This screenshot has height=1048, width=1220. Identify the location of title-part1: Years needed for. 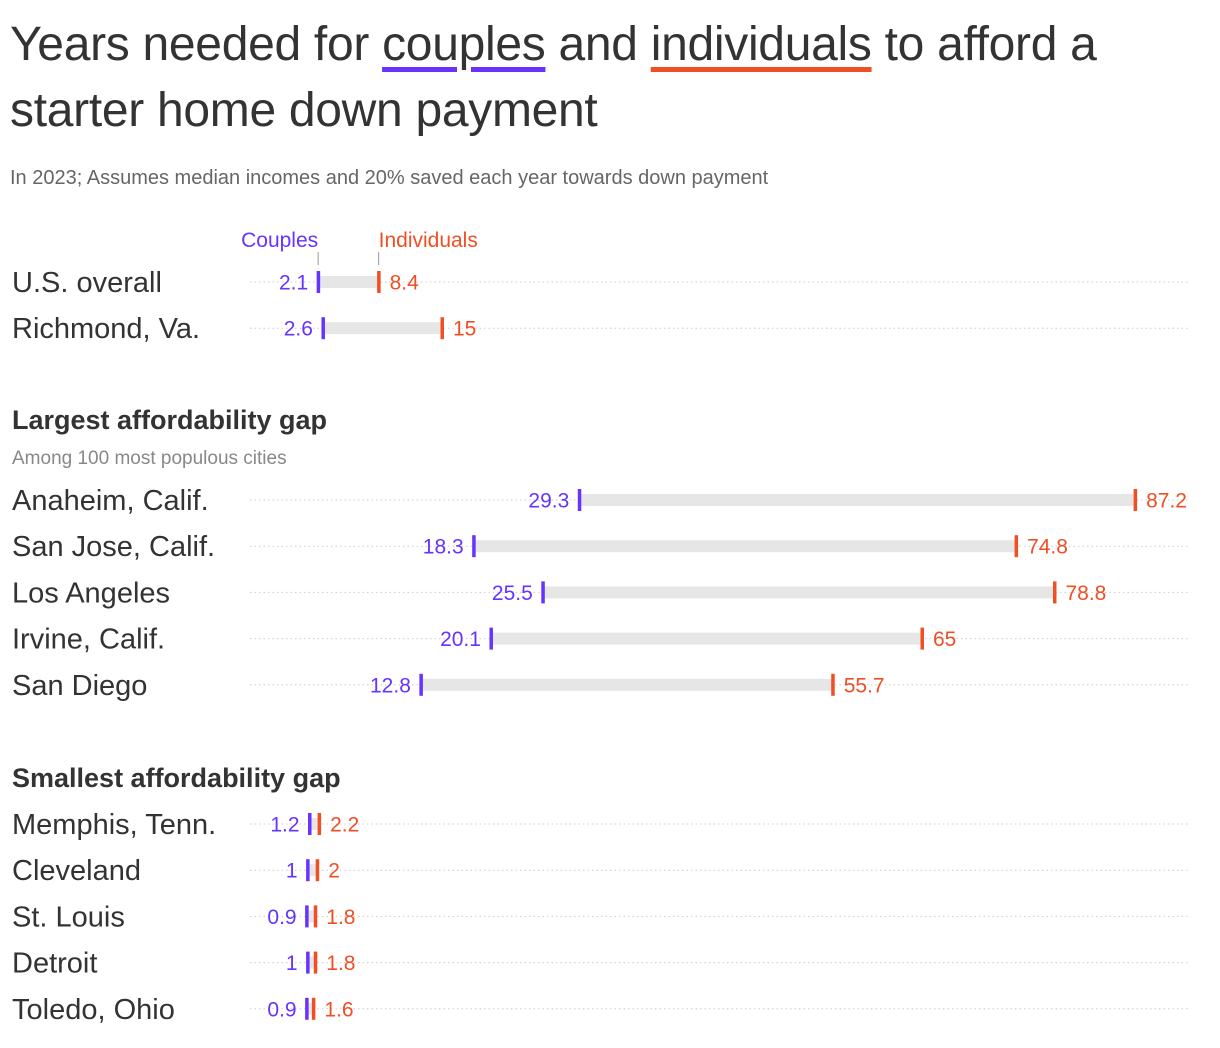
(196, 44).